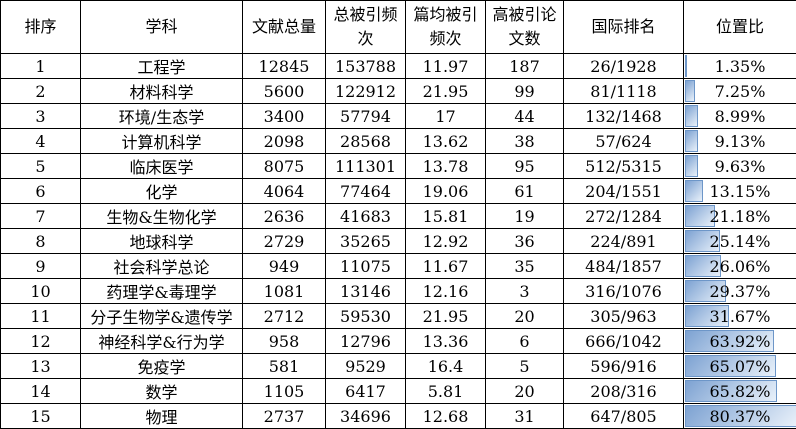 The image size is (796, 429). What do you see at coordinates (525, 91) in the screenshot?
I see `cell-top_papers: 99` at bounding box center [525, 91].